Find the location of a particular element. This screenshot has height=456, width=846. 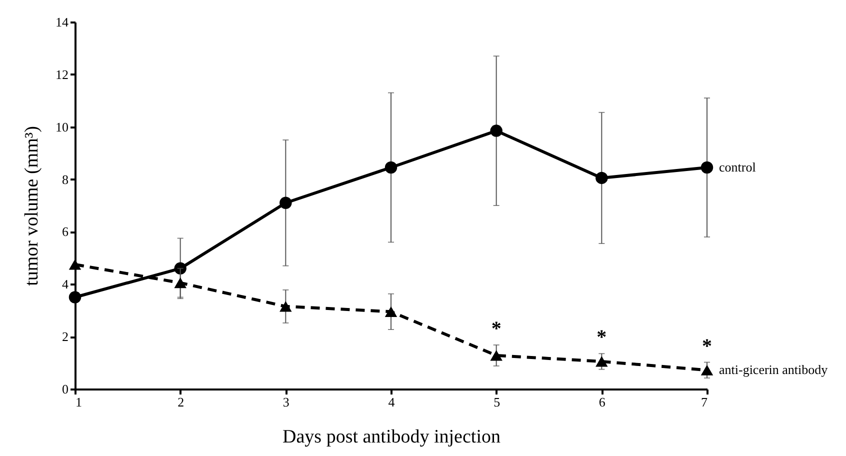

y-tick-label: 8 is located at coordinates (65, 179).